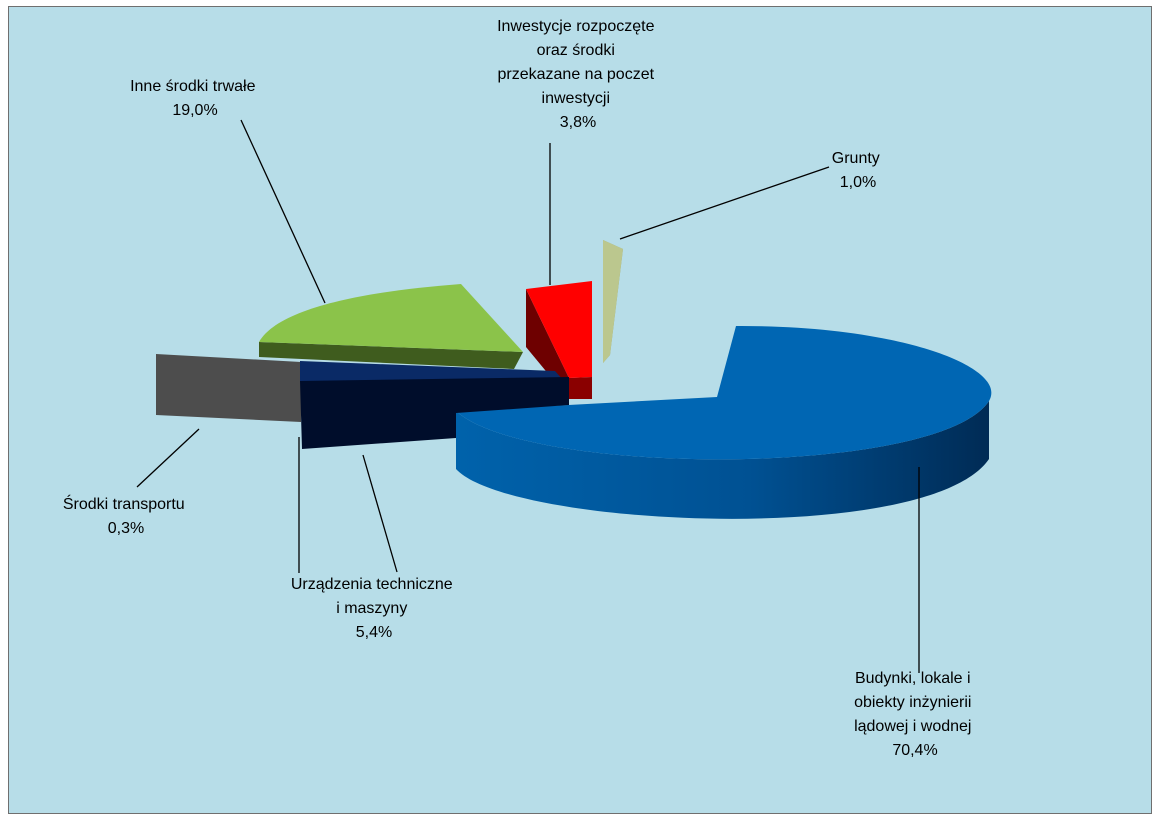 The height and width of the screenshot is (819, 1159). What do you see at coordinates (126, 515) in the screenshot?
I see `label-transport: Środki transportu 0,3%` at bounding box center [126, 515].